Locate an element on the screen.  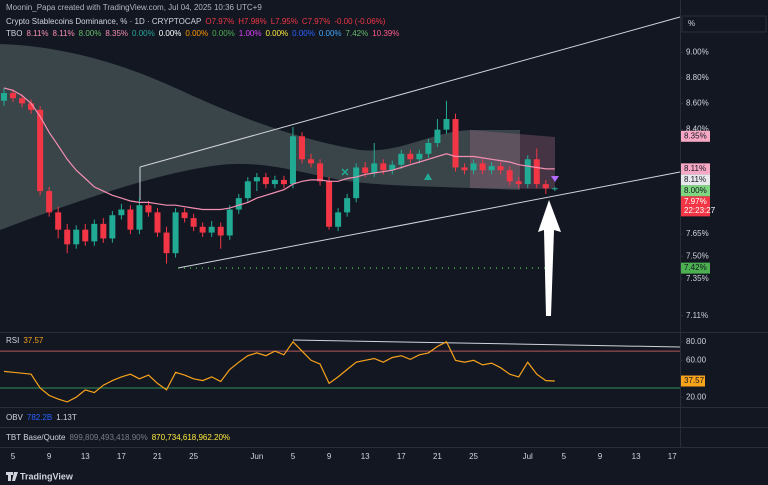
rsi-trend-line is located at coordinates (486, 343).